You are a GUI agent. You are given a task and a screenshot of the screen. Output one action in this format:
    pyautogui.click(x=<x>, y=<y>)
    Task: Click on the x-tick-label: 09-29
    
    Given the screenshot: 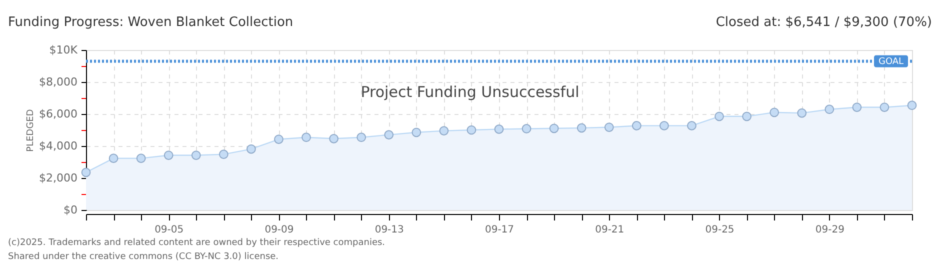 What is the action you would take?
    pyautogui.click(x=829, y=230)
    